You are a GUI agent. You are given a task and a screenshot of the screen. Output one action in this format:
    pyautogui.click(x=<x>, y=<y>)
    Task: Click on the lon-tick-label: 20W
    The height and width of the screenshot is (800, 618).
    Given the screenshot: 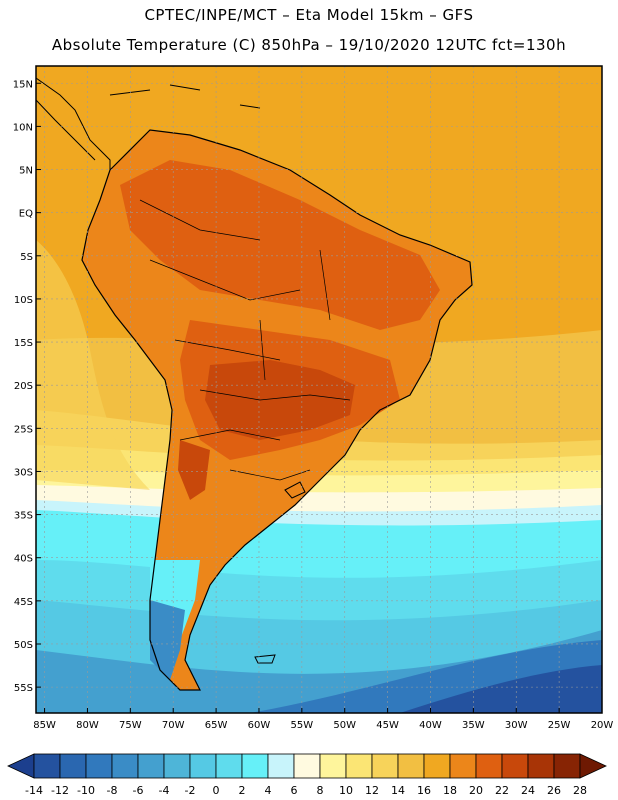 What is the action you would take?
    pyautogui.click(x=602, y=725)
    